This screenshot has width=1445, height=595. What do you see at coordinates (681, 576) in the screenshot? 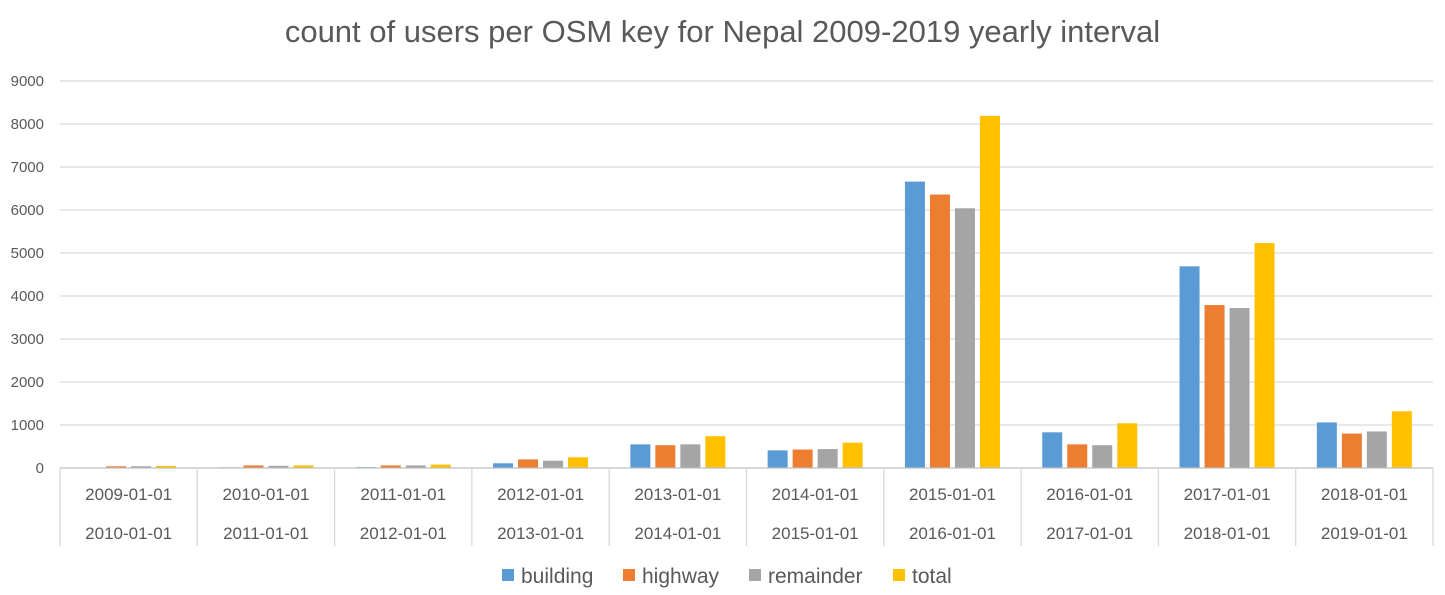
I see `legend-label-highway: highway` at bounding box center [681, 576].